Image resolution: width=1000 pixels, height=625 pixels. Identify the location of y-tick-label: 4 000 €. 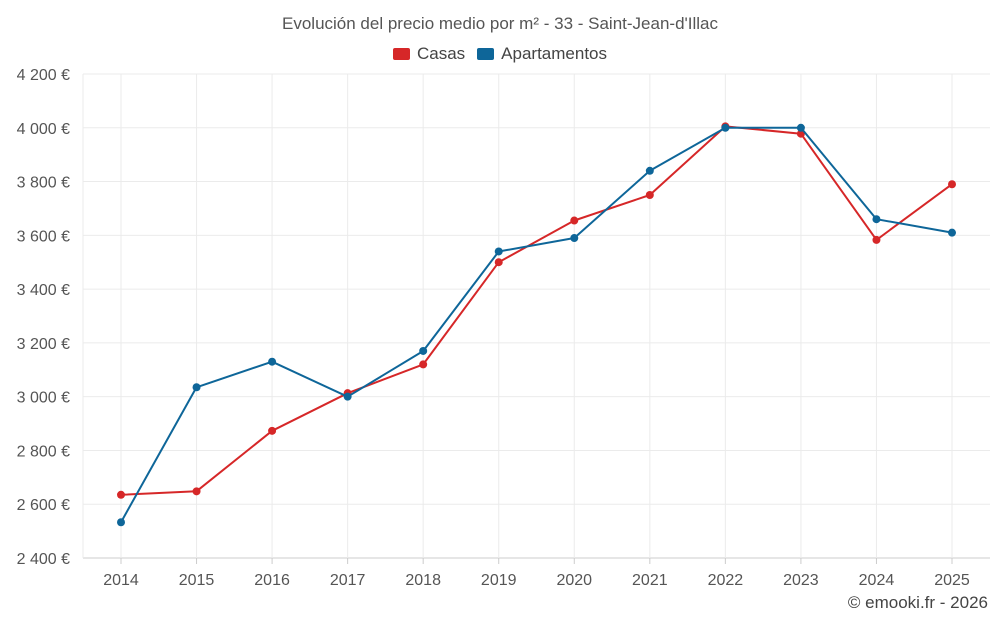
(43, 129).